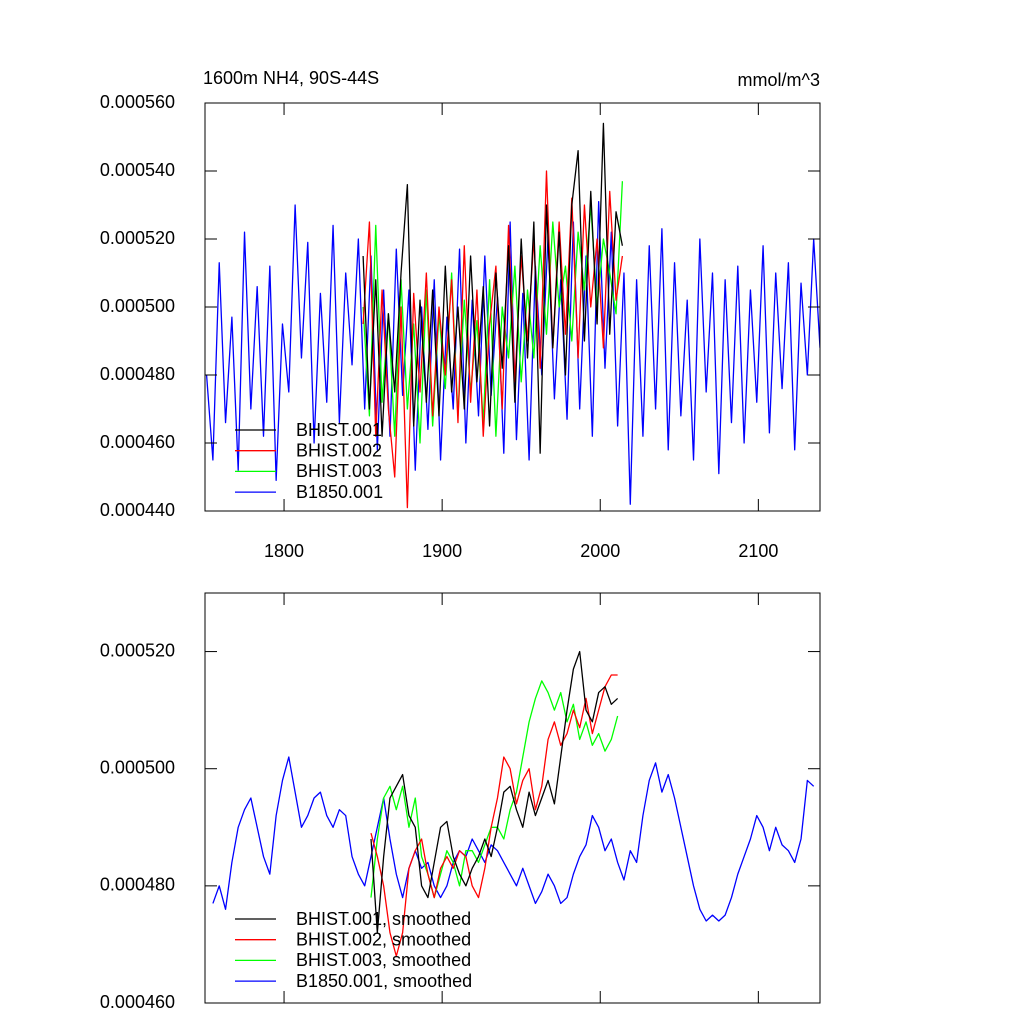 This screenshot has height=1024, width=1024. I want to click on chart-title: 1600m NH4, 90S-44S, so click(291, 78).